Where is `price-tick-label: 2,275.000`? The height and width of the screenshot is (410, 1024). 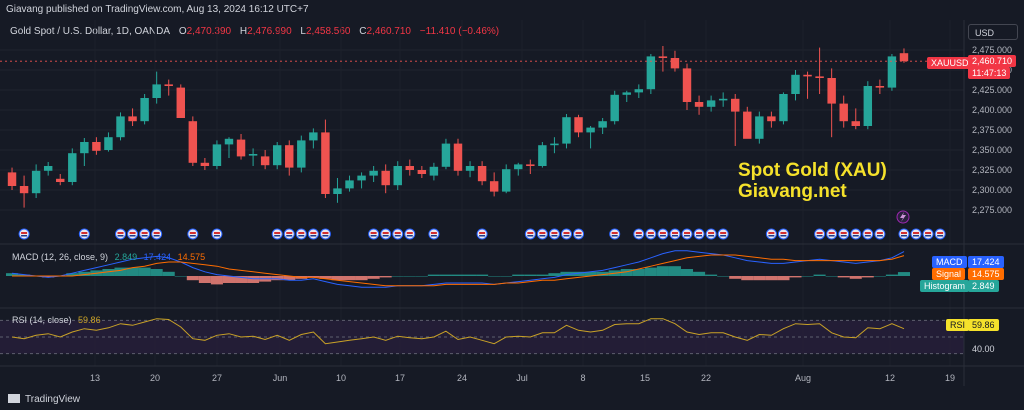 price-tick-label: 2,275.000 is located at coordinates (992, 210).